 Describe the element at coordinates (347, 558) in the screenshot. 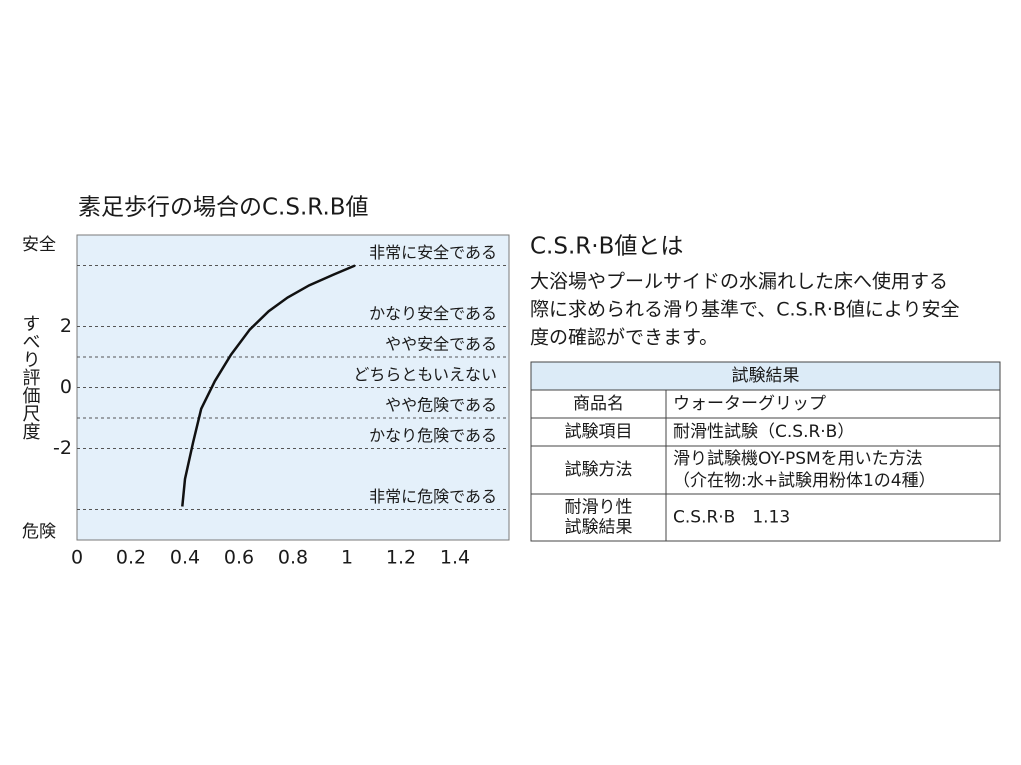

I see `x-tick-label: 1` at that location.